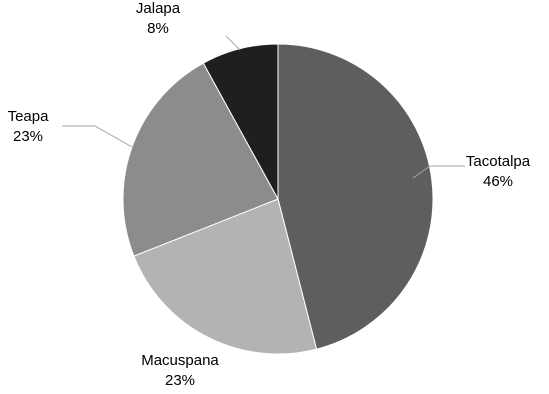  Describe the element at coordinates (438, 172) in the screenshot. I see `leader-line-tacotalpa` at that location.